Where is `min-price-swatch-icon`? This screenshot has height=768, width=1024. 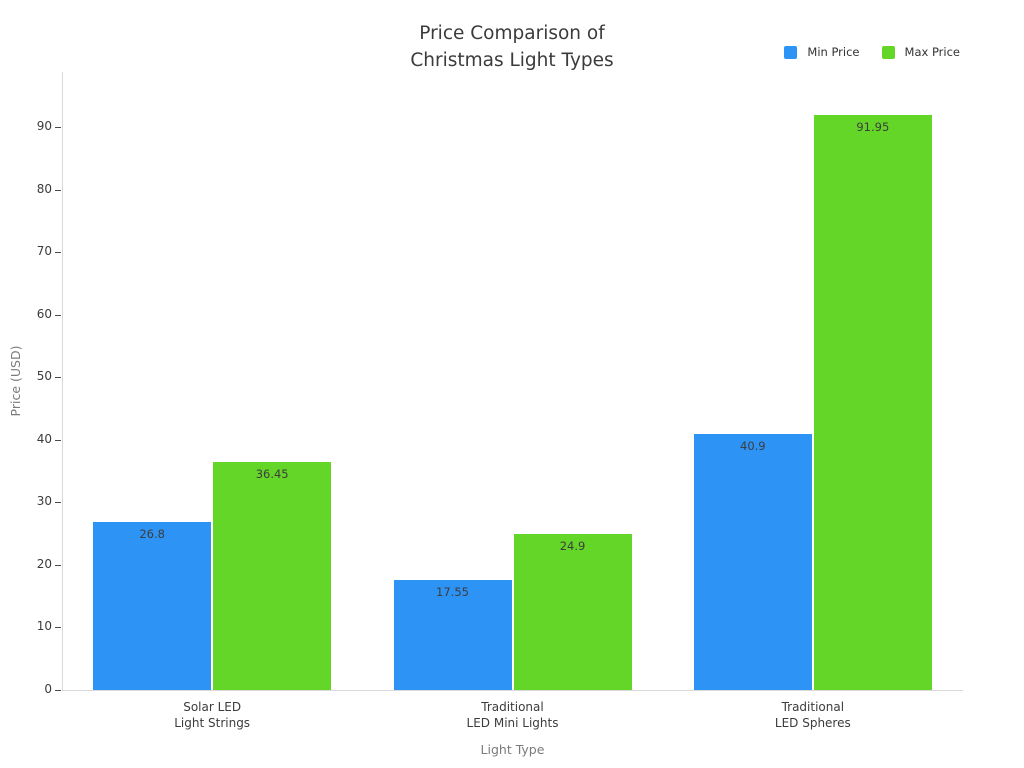 min-price-swatch-icon is located at coordinates (791, 52).